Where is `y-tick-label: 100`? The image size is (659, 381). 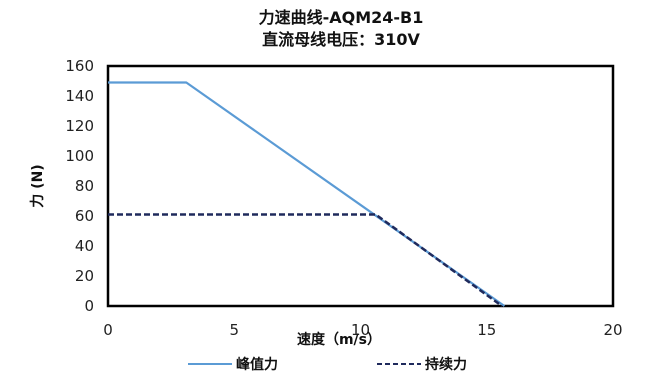
y-tick-label: 100 is located at coordinates (79, 156).